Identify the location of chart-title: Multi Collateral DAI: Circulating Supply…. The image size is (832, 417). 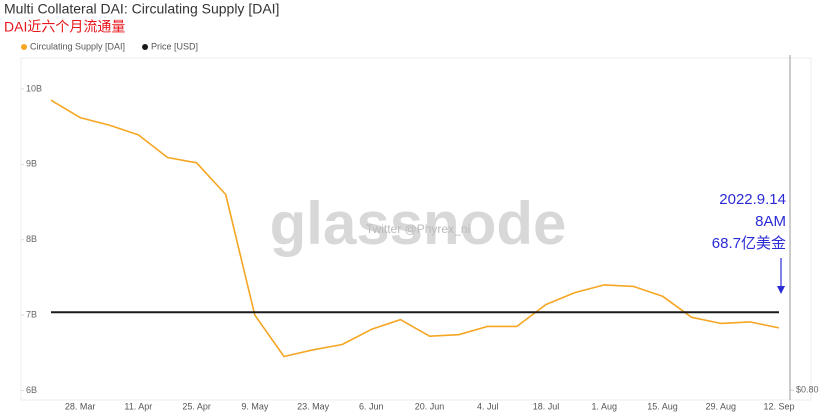
(141, 9).